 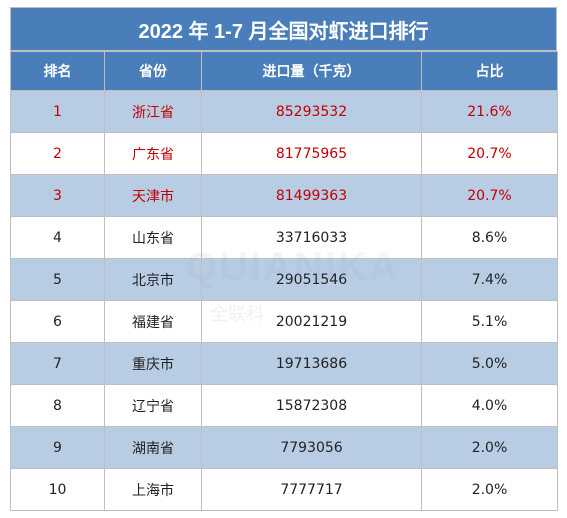 I want to click on volume-cell: 81775965, so click(x=311, y=153).